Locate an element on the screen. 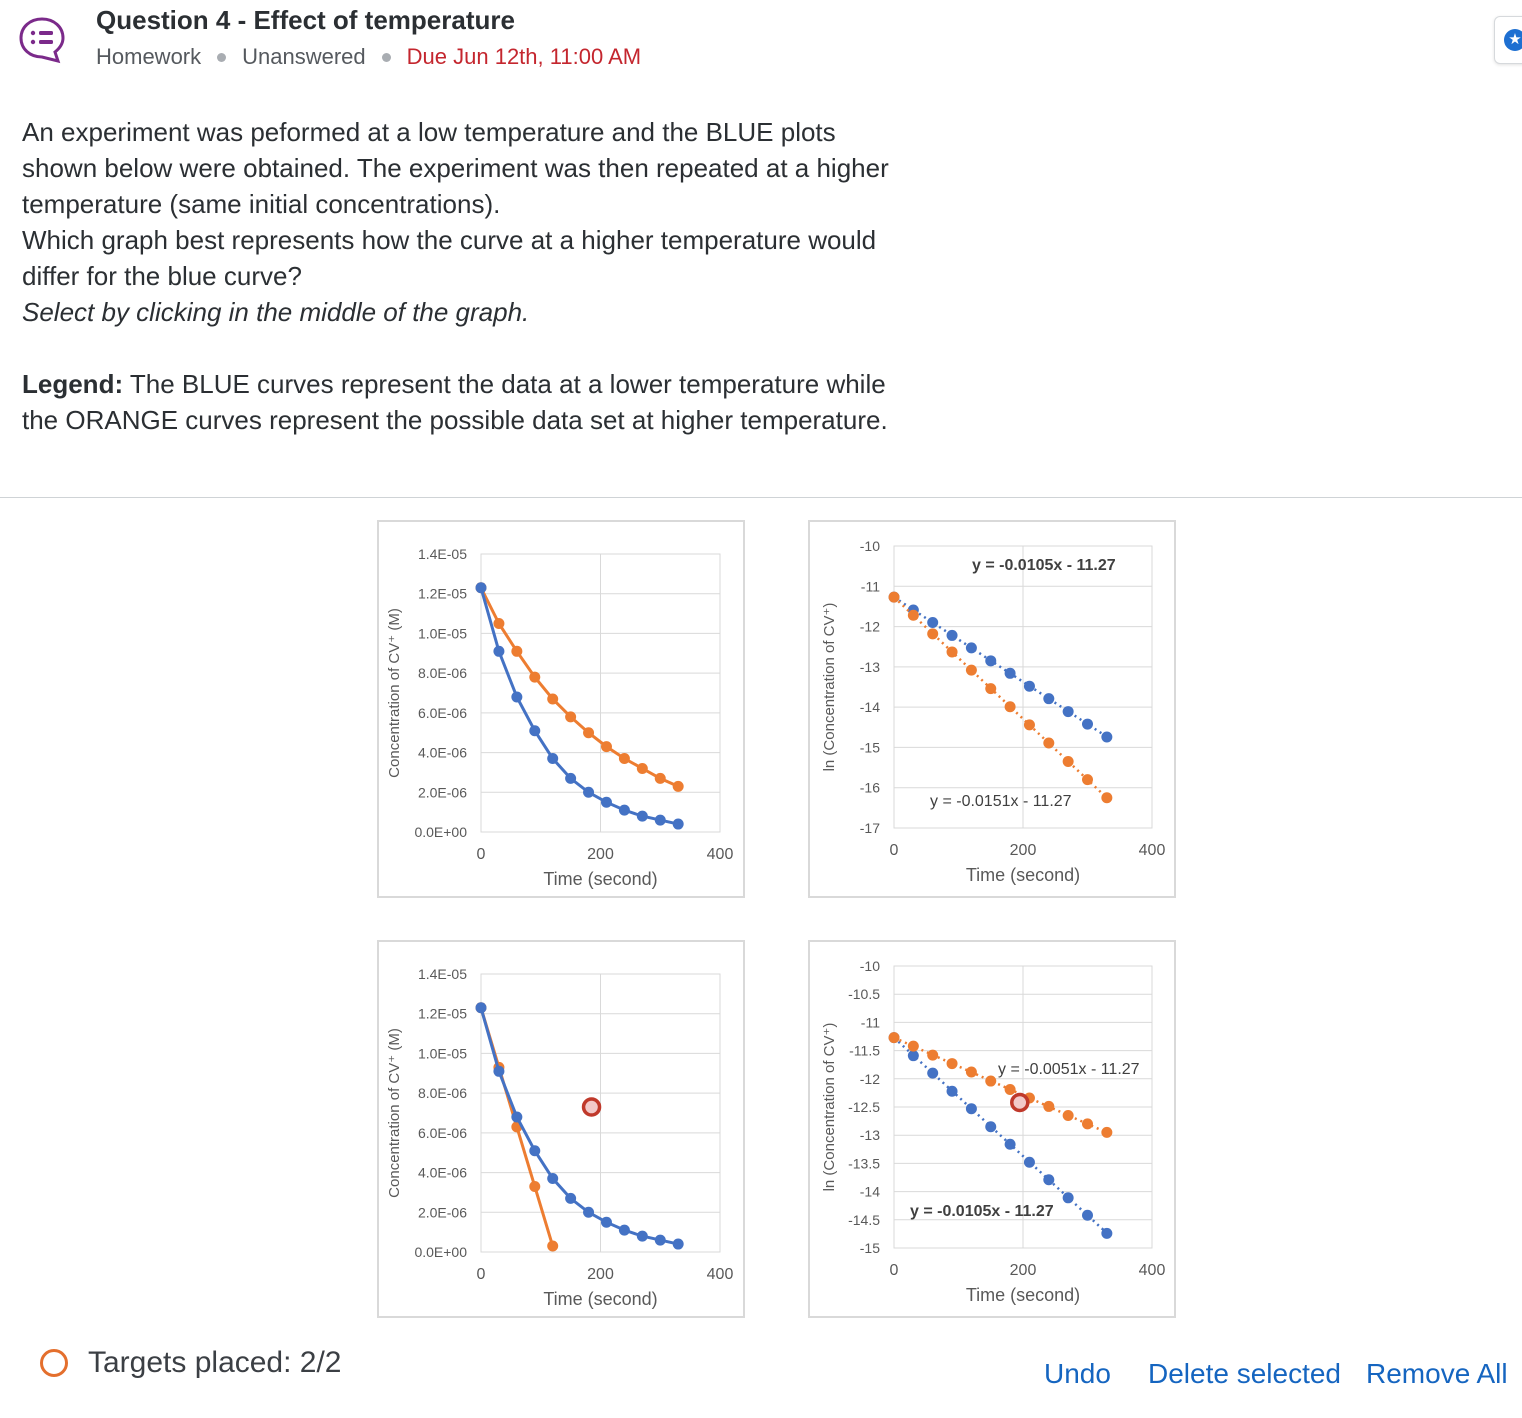 Image resolution: width=1522 pixels, height=1418 pixels. y-tick-label: -14 is located at coordinates (870, 707).